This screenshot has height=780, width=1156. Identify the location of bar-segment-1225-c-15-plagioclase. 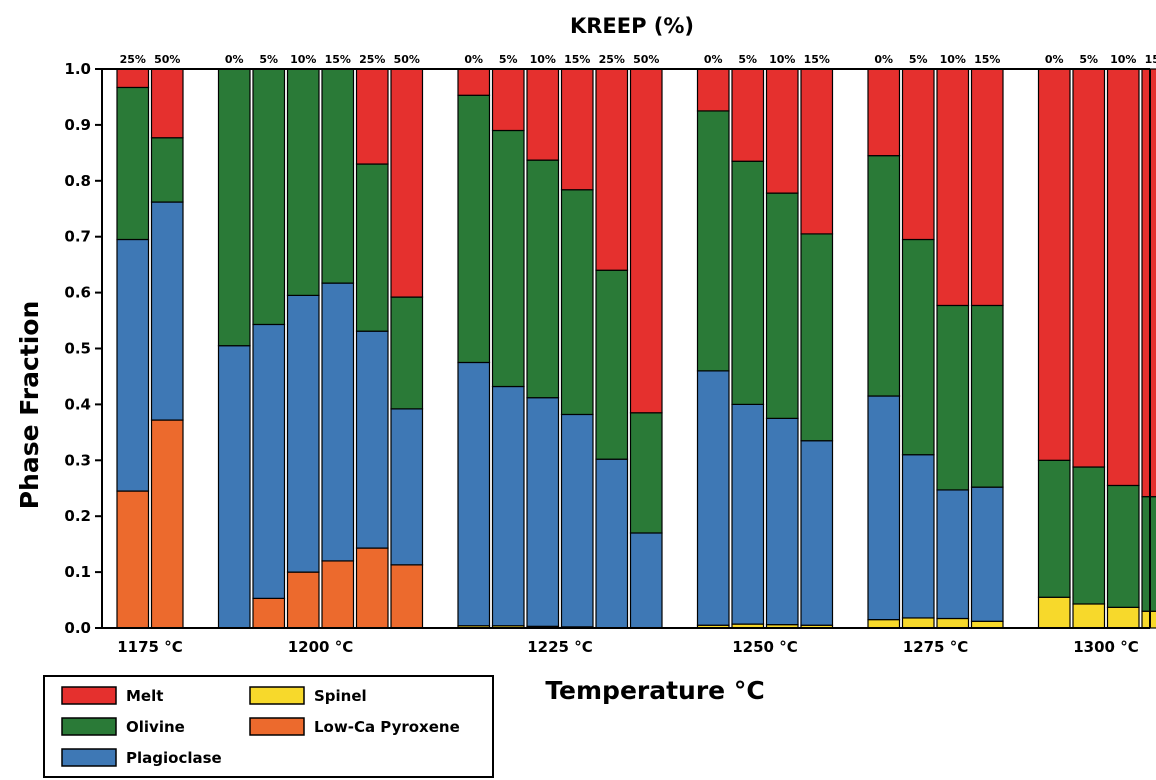
(577, 520).